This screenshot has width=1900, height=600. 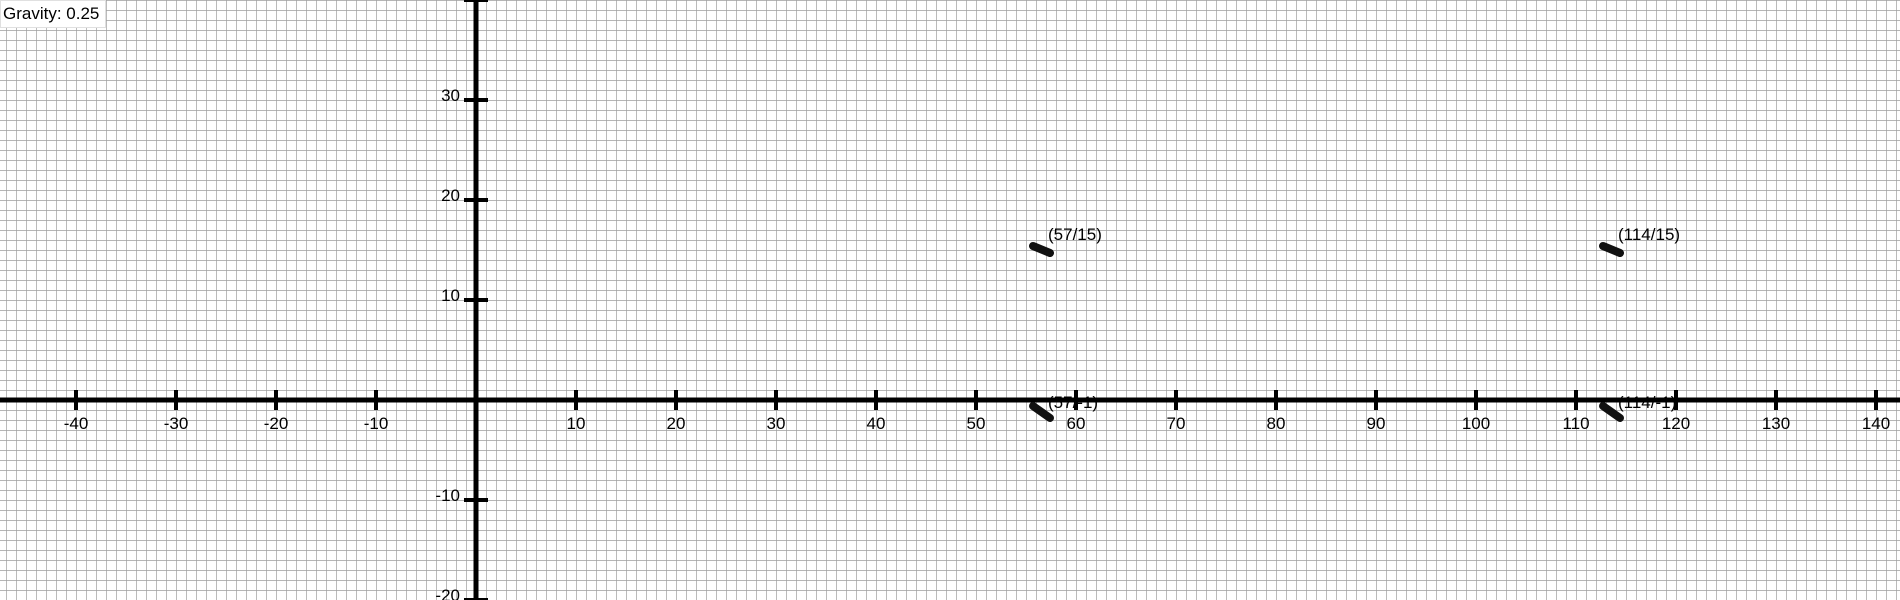 I want to click on y-tick-label: 10, so click(x=450, y=295).